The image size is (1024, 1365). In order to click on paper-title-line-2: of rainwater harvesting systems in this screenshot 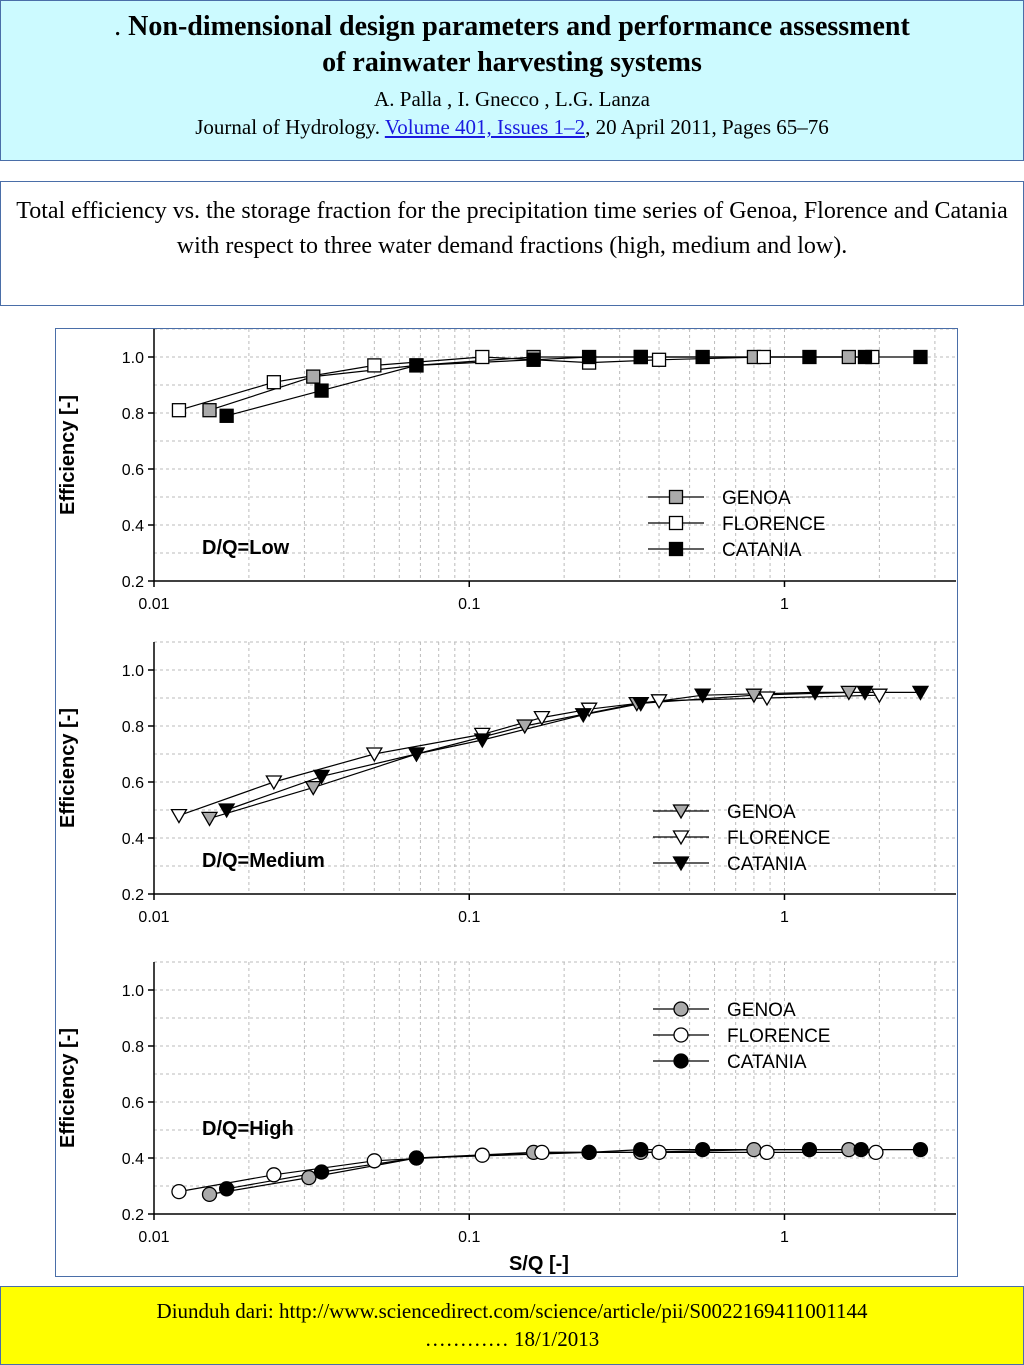, I will do `click(512, 62)`.